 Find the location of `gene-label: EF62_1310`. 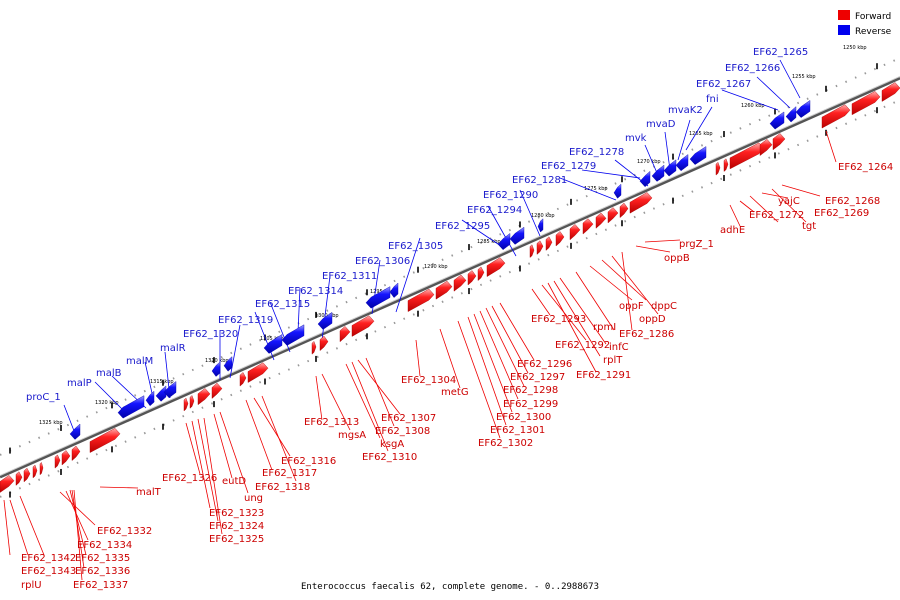

gene-label: EF62_1310 is located at coordinates (389, 457).